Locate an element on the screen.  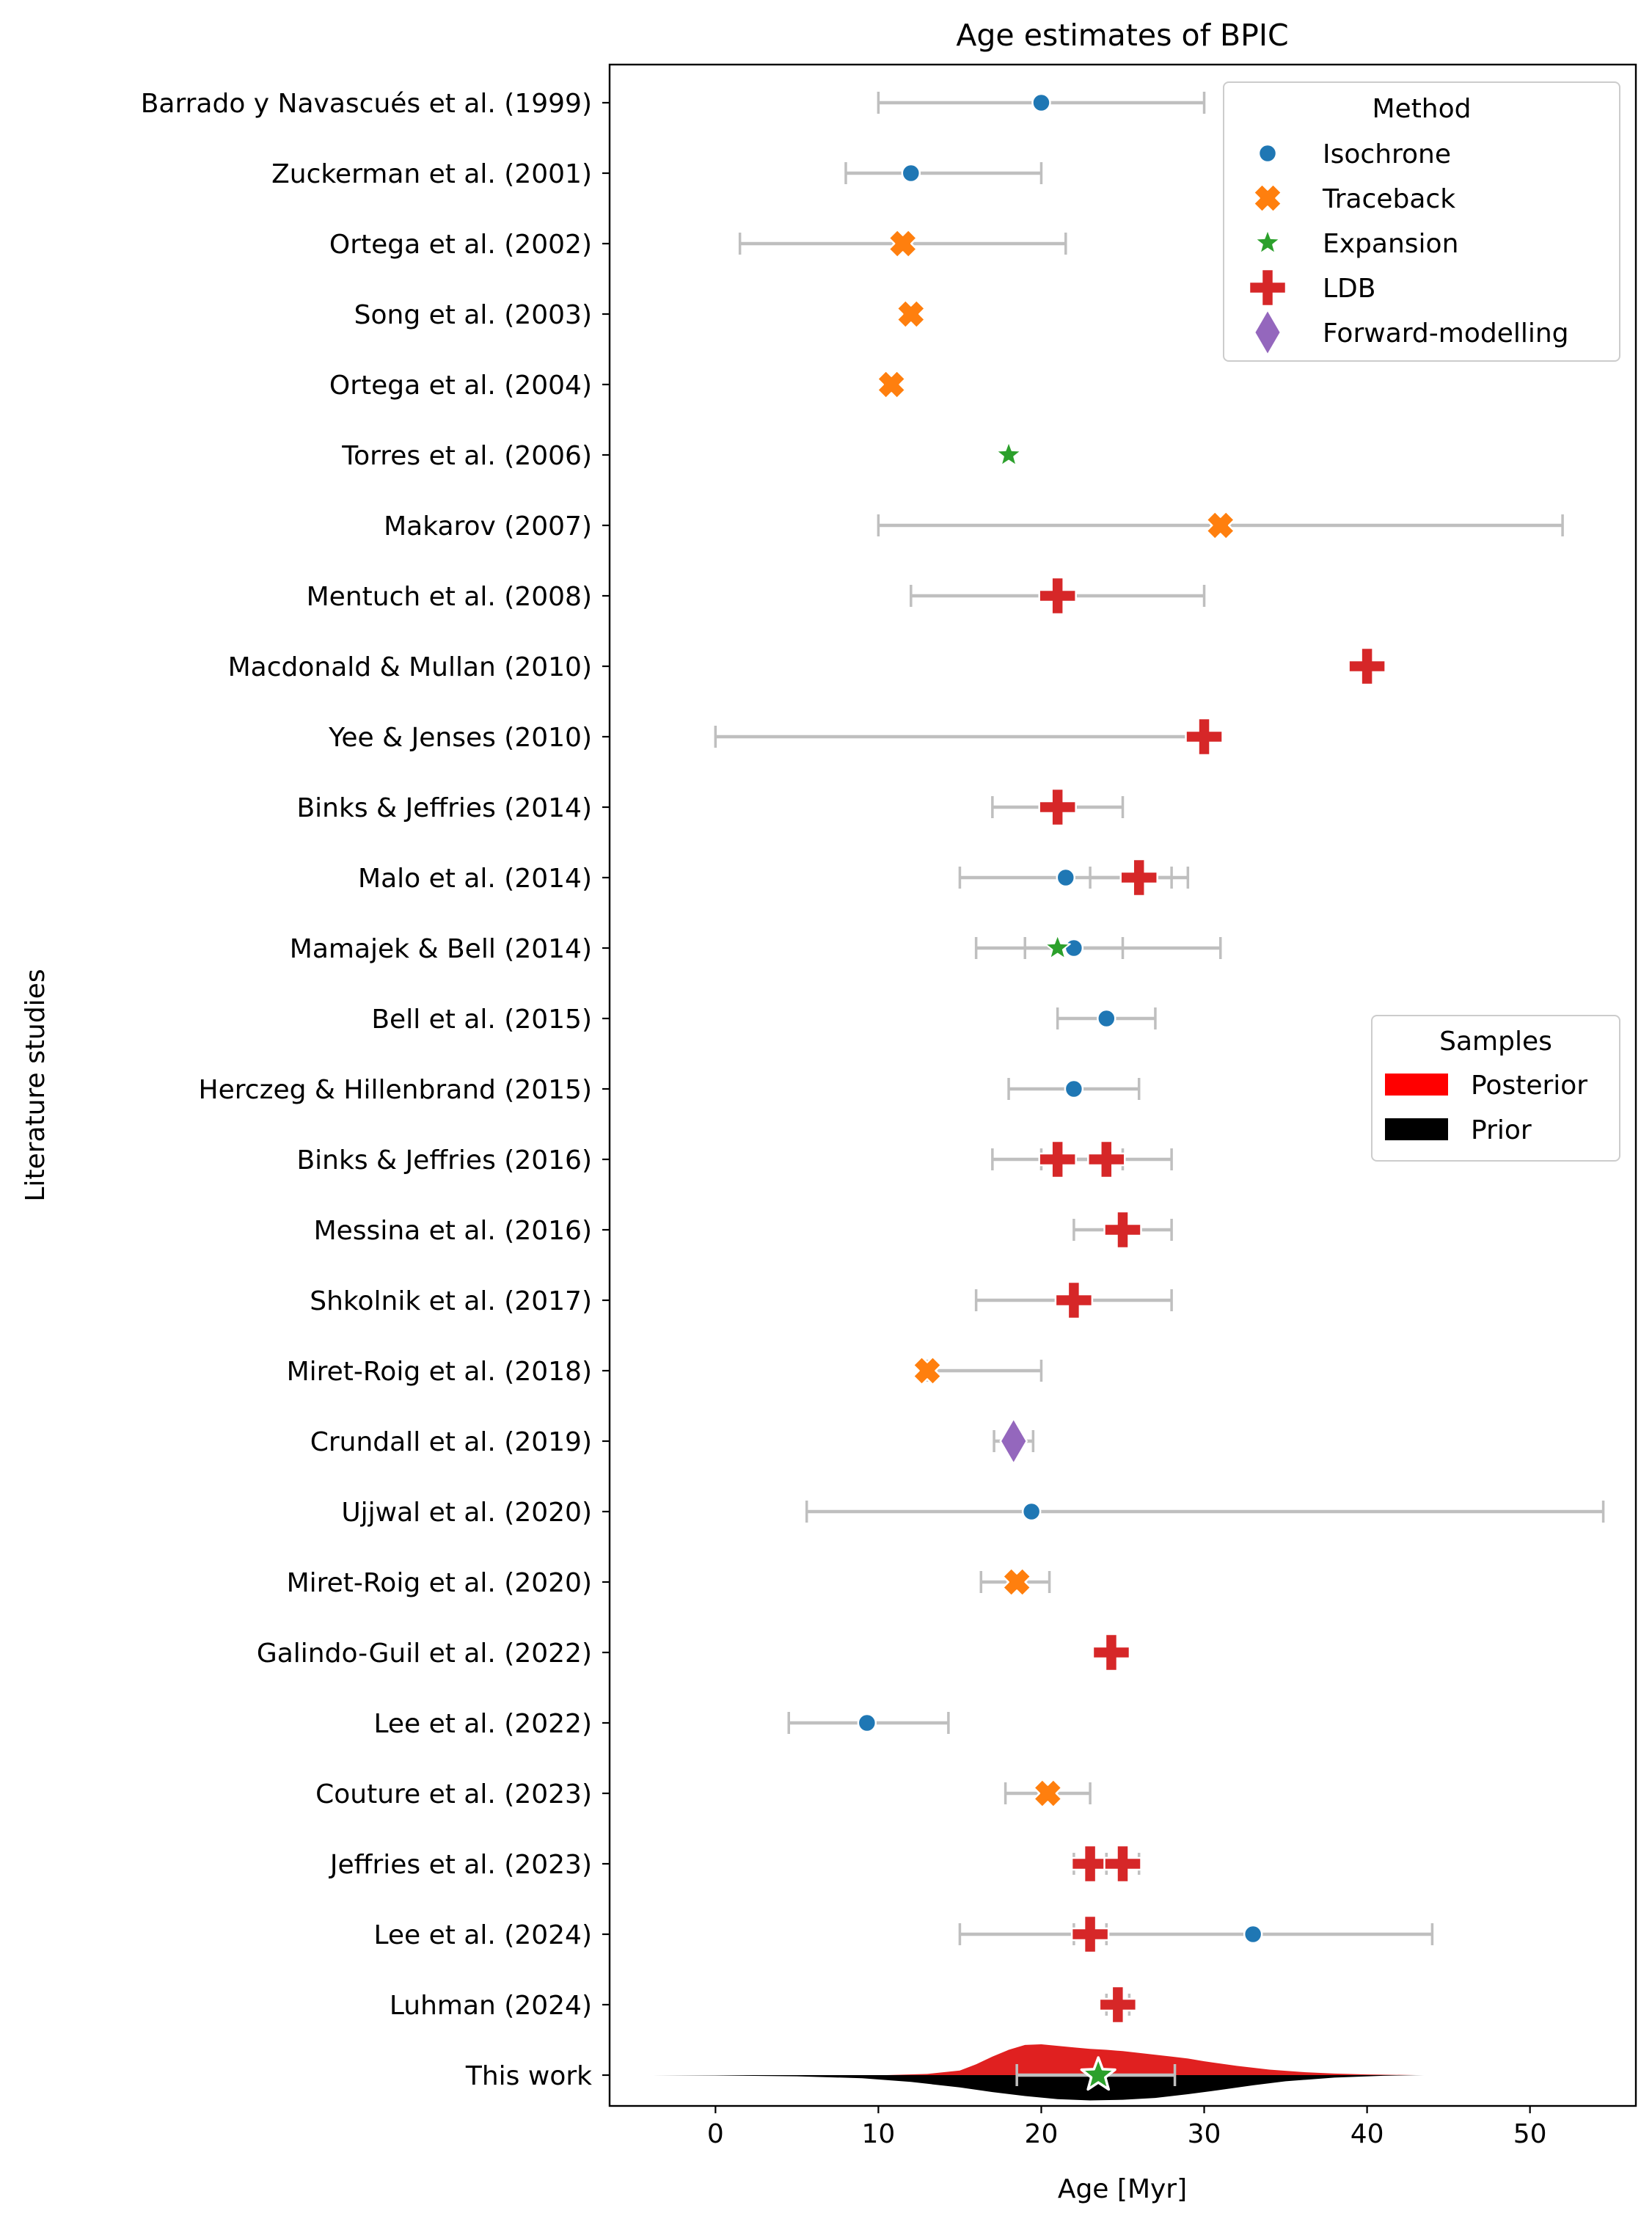
y-tick-label-torres-et-al-2006: Torres et al. (2006) is located at coordinates (467, 456).